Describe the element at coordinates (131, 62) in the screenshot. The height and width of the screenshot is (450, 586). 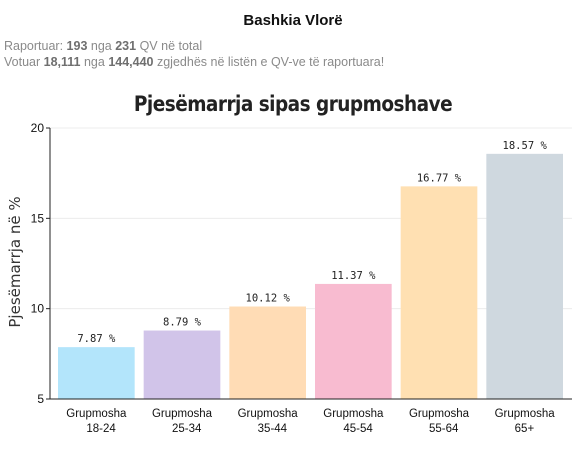
I see `voted-total: 144,440` at that location.